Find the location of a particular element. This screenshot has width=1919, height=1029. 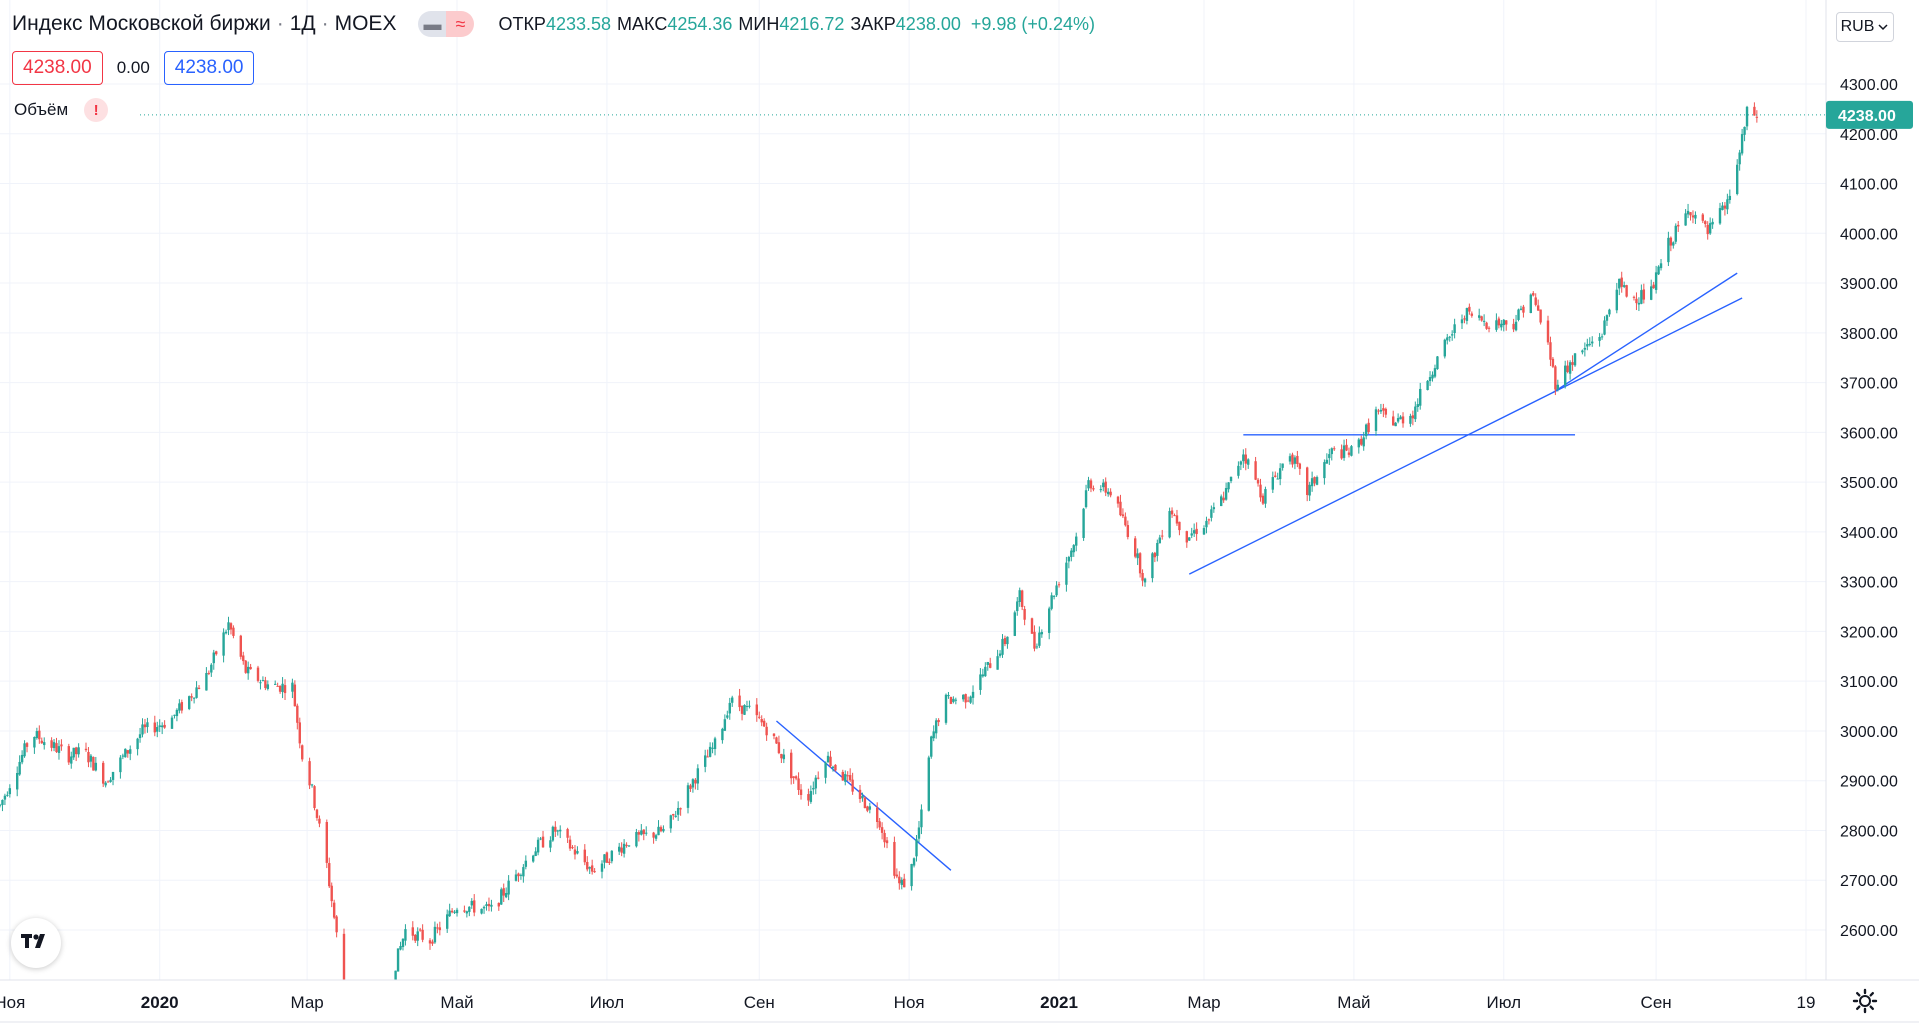

sell-price-button: 4238.00 is located at coordinates (57, 68).